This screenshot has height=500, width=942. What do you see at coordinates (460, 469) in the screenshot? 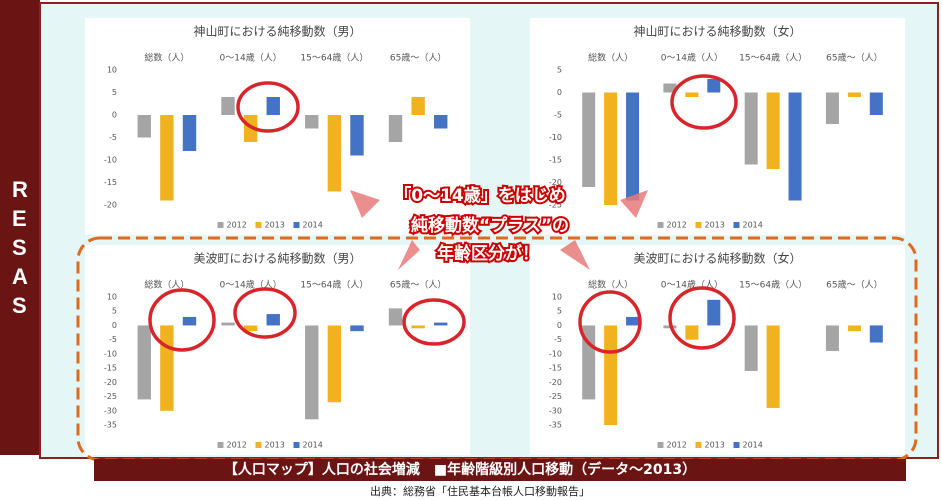
I see `banner: 【人口マップ】人口の社会増減 ■年齢階級別人口移動（データ～2013）` at bounding box center [460, 469].